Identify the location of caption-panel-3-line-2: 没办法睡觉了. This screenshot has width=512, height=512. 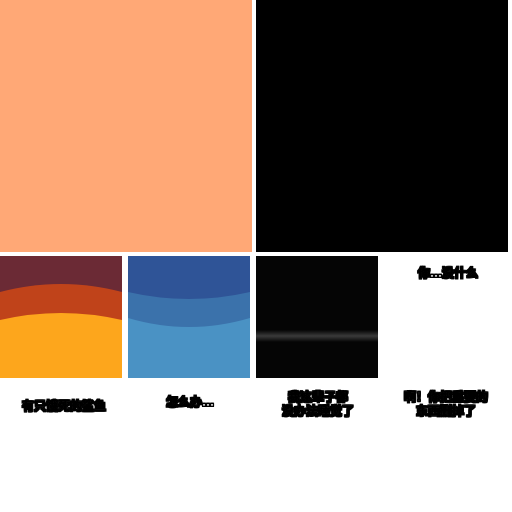
(318, 411).